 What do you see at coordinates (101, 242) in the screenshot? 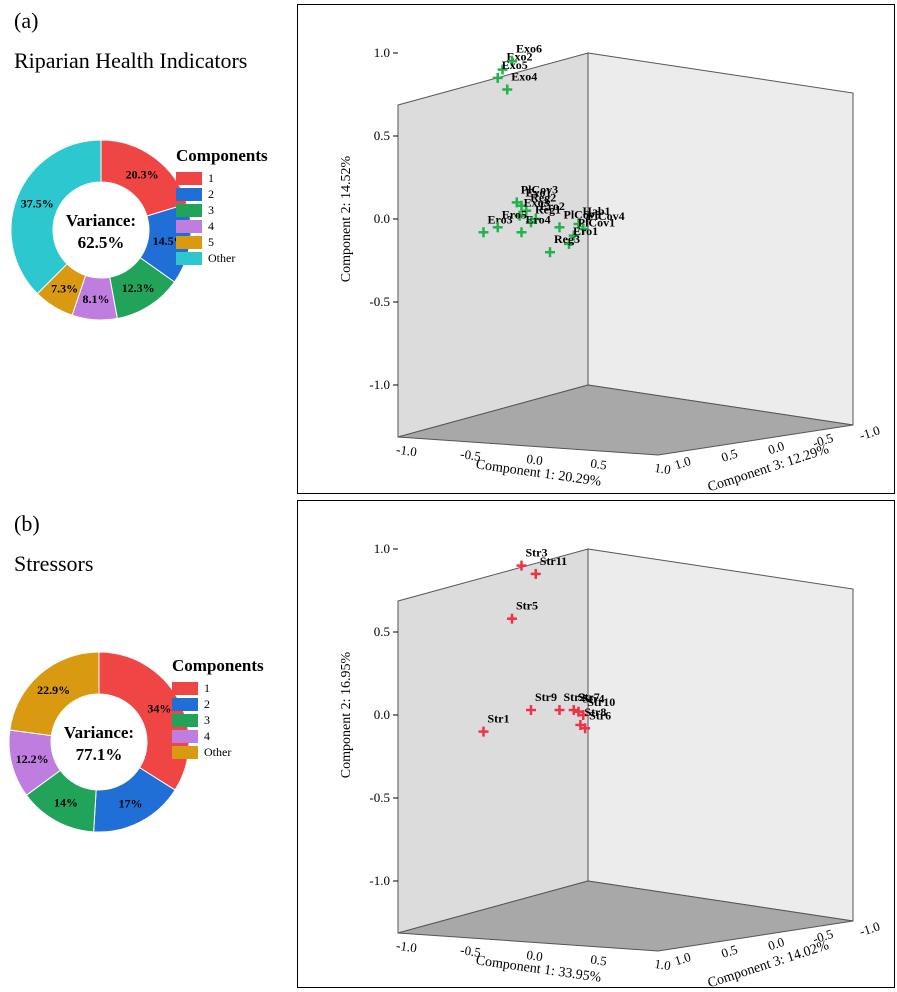
I see `donut-a-center-text-1: 62.5%` at bounding box center [101, 242].